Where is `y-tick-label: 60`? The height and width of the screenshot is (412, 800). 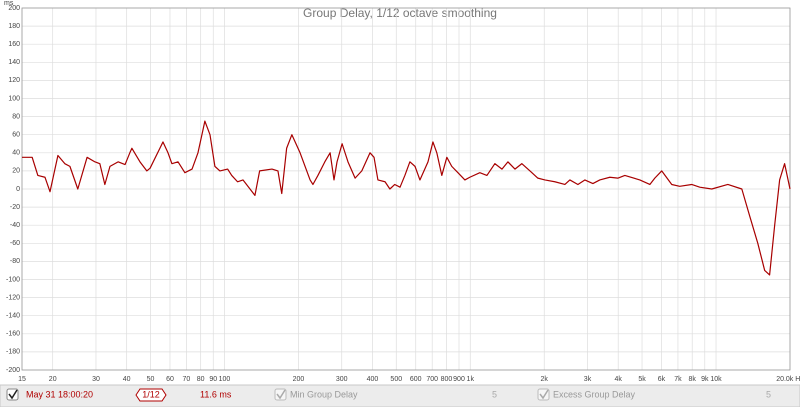 y-tick-label: 60 is located at coordinates (16, 135).